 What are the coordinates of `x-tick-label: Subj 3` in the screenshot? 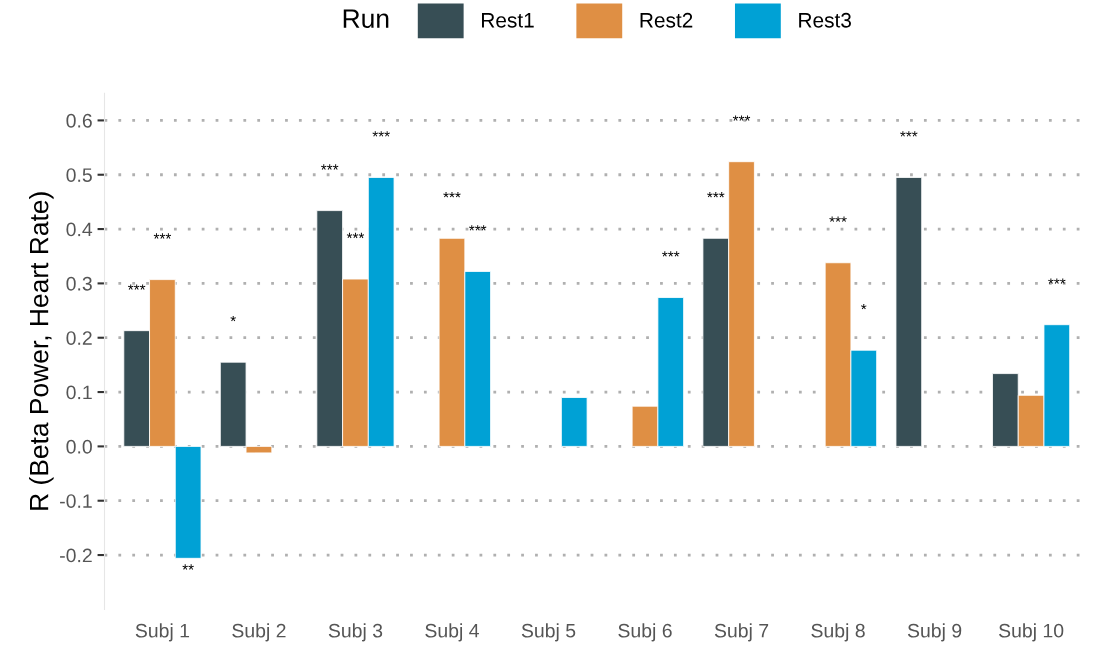 It's located at (355, 632).